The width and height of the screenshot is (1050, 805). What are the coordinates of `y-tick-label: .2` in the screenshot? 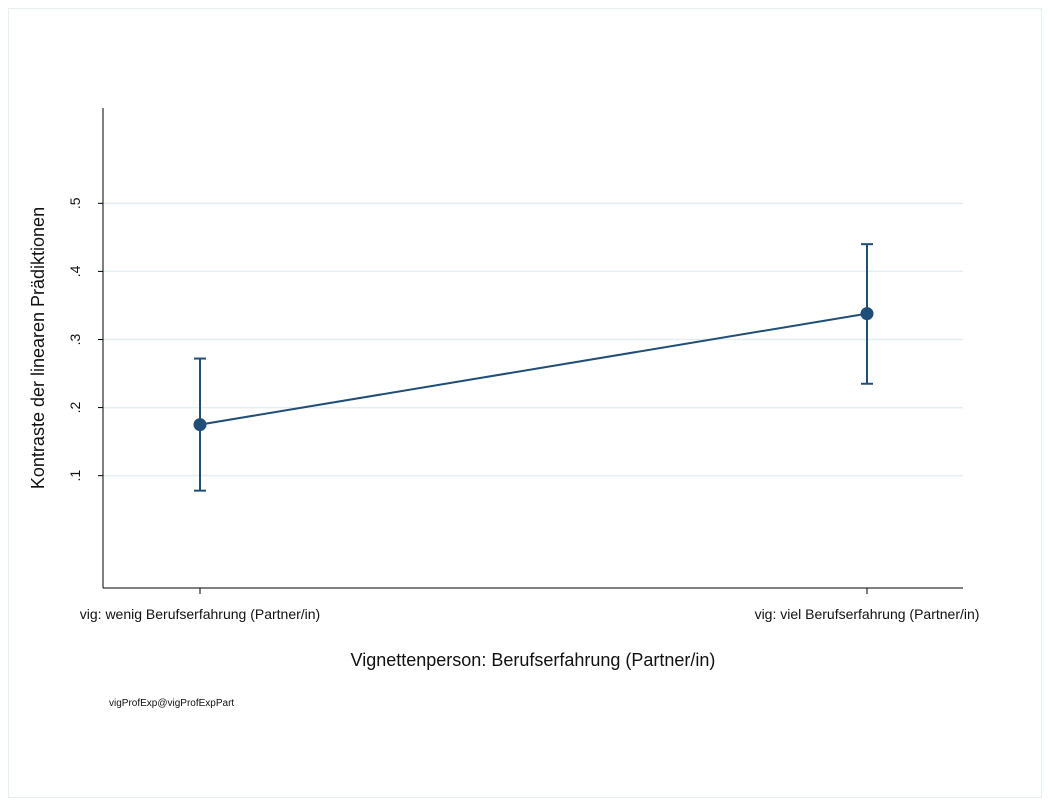 It's located at (75, 408).